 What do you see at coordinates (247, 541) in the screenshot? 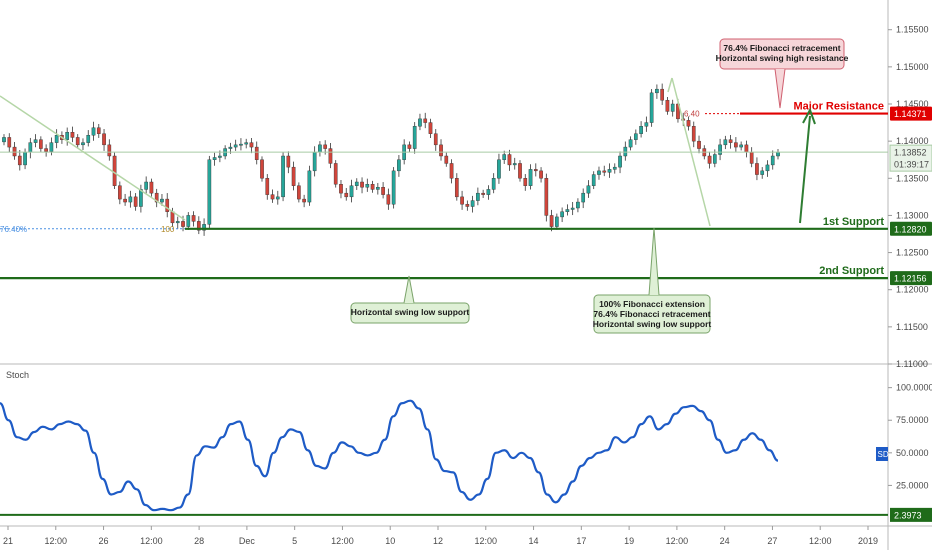
I see `time-tick-label: Dec` at bounding box center [247, 541].